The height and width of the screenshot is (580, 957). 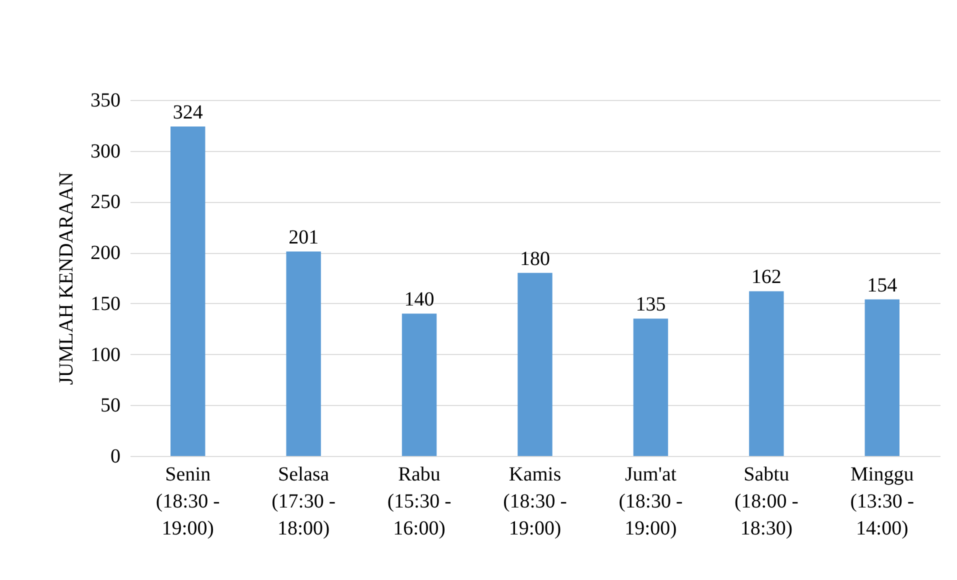 I want to click on data-label: 162, so click(x=766, y=277).